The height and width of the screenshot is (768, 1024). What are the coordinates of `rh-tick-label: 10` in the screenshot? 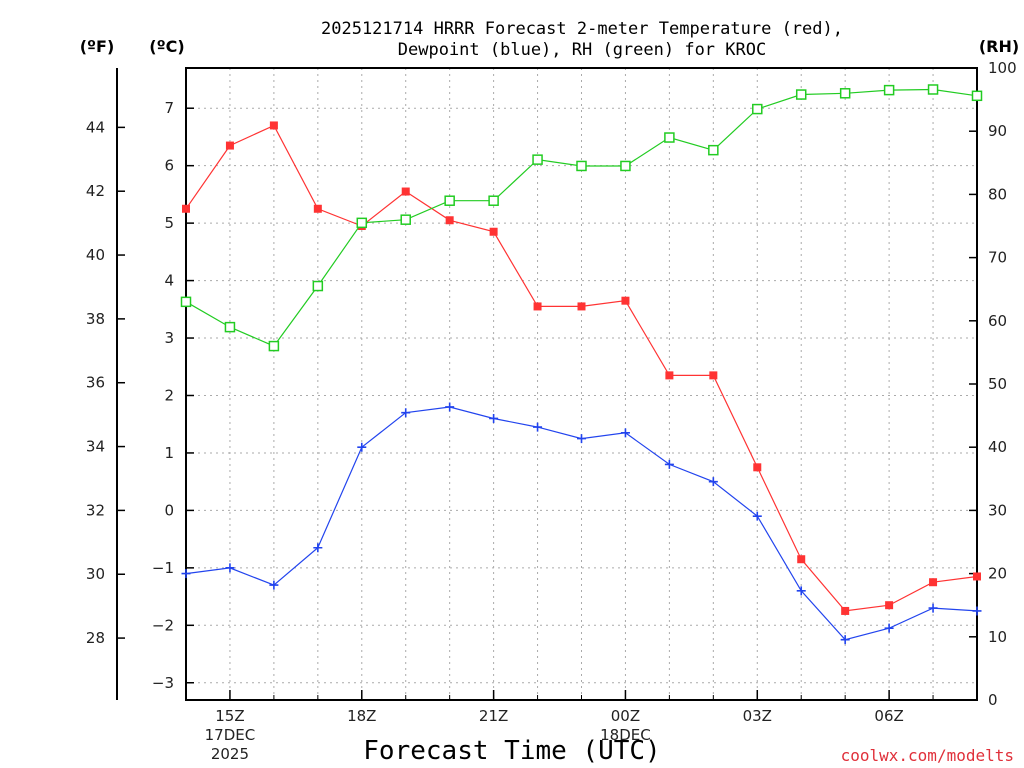 It's located at (997, 637).